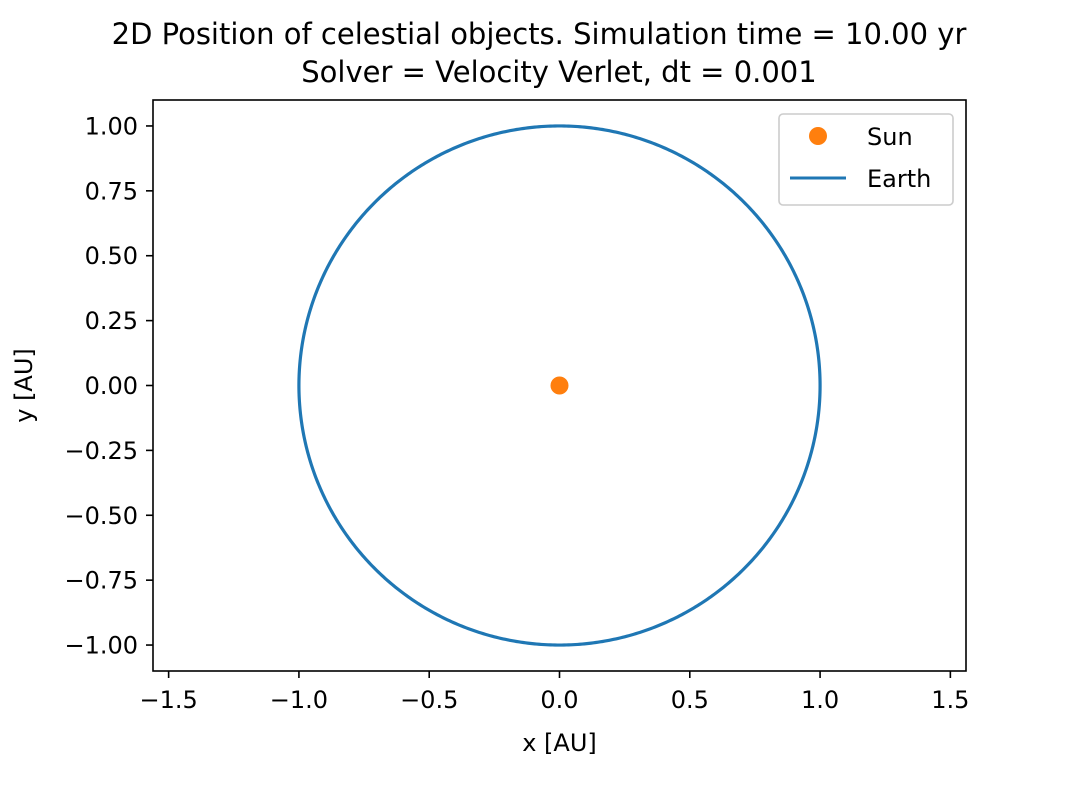 The width and height of the screenshot is (1078, 808). I want to click on legend-earth-label: Earth, so click(899, 179).